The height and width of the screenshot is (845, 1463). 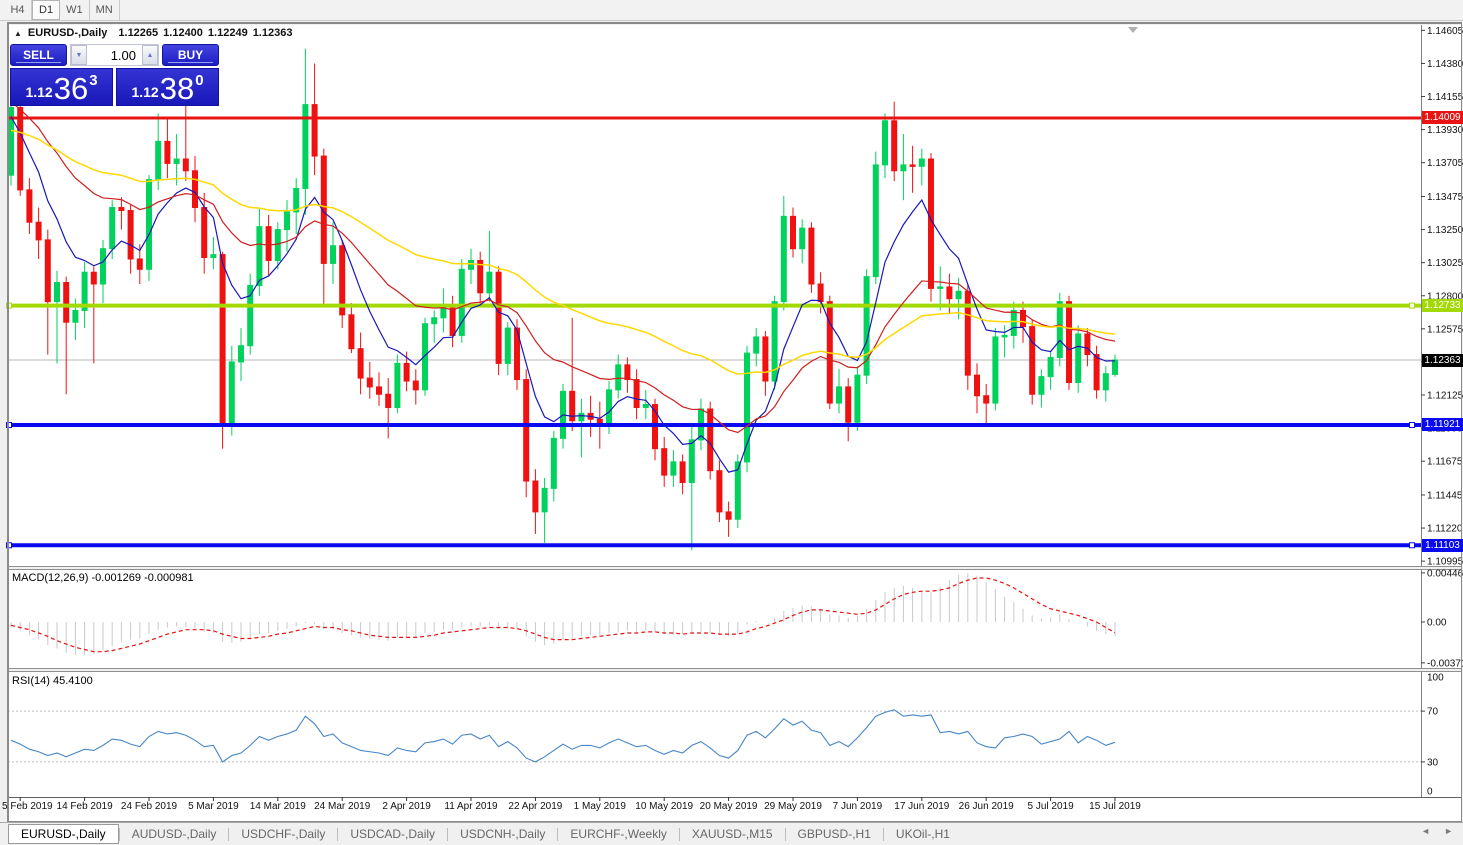 What do you see at coordinates (1448, 831) in the screenshot?
I see `scroll-right-icon: ►` at bounding box center [1448, 831].